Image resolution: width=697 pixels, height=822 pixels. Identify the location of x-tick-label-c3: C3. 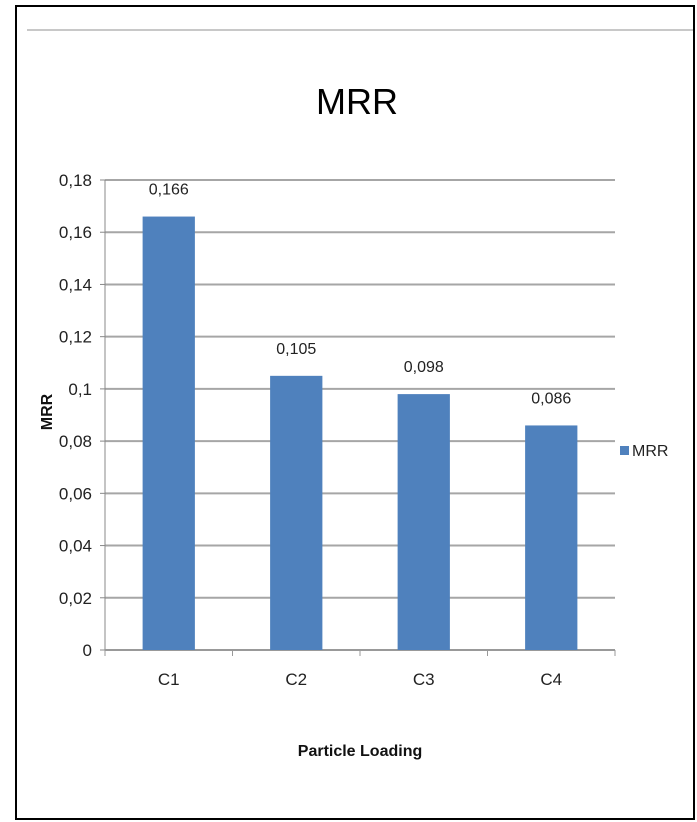
(424, 679).